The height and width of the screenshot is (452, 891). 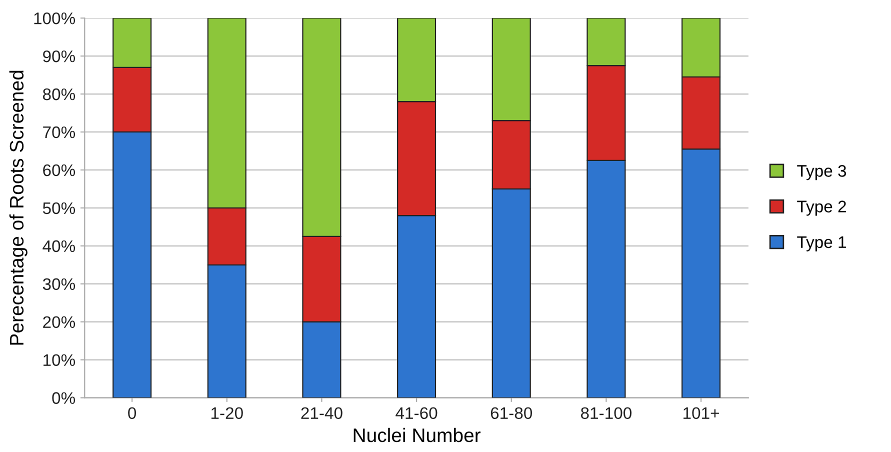 What do you see at coordinates (132, 413) in the screenshot?
I see `x-tick-label: 0` at bounding box center [132, 413].